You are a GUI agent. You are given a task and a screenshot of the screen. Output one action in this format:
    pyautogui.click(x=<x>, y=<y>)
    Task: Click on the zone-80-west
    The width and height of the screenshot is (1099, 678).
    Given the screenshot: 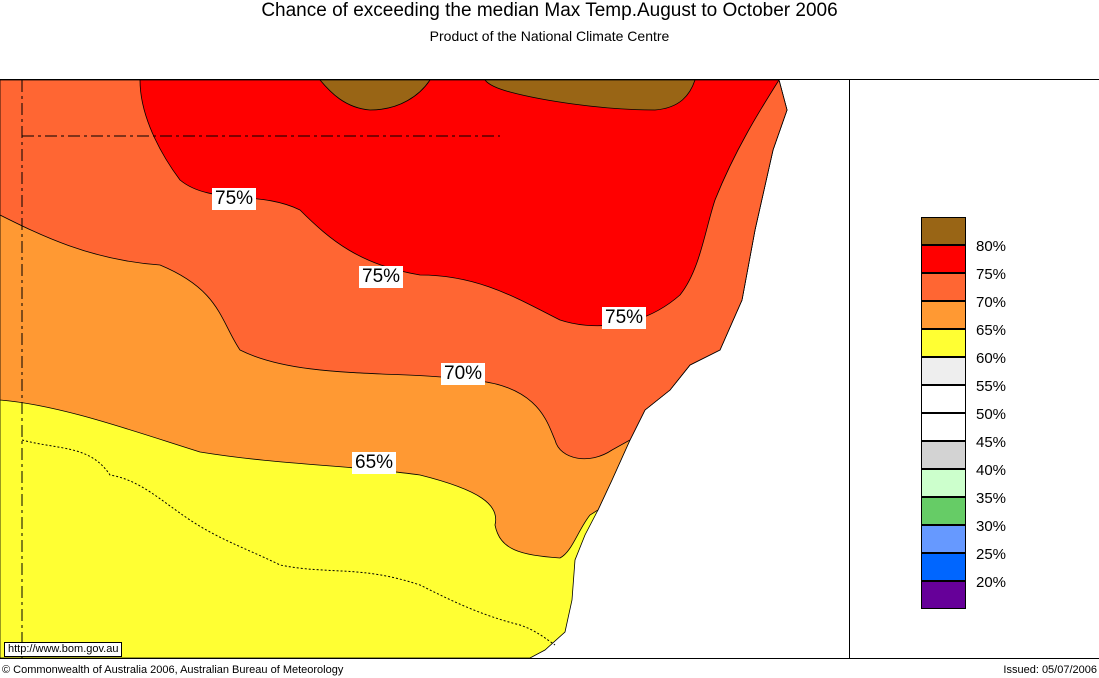 What is the action you would take?
    pyautogui.click(x=375, y=95)
    